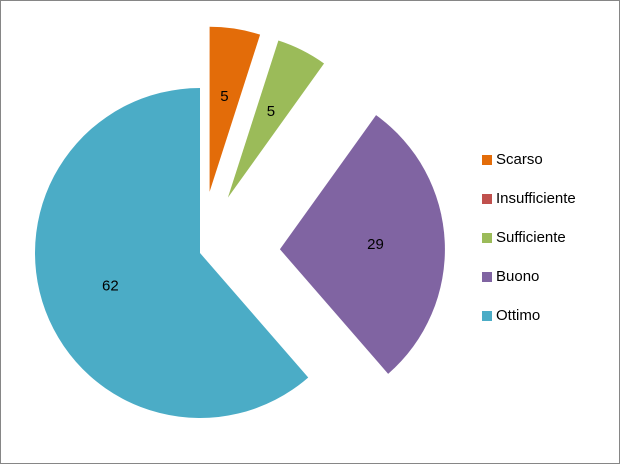  I want to click on legend-label: Sufficiente, so click(531, 237).